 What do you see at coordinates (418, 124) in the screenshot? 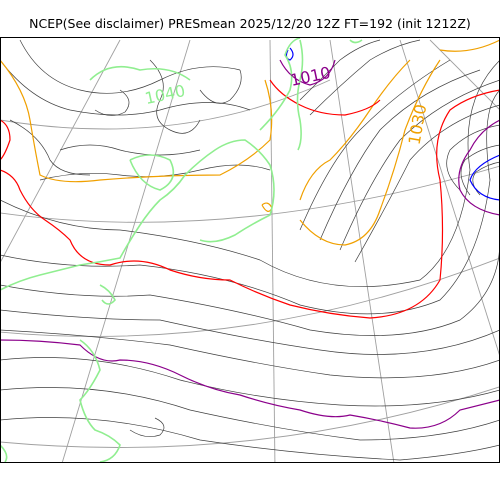
I see `contour-label-1030: 1030` at bounding box center [418, 124].